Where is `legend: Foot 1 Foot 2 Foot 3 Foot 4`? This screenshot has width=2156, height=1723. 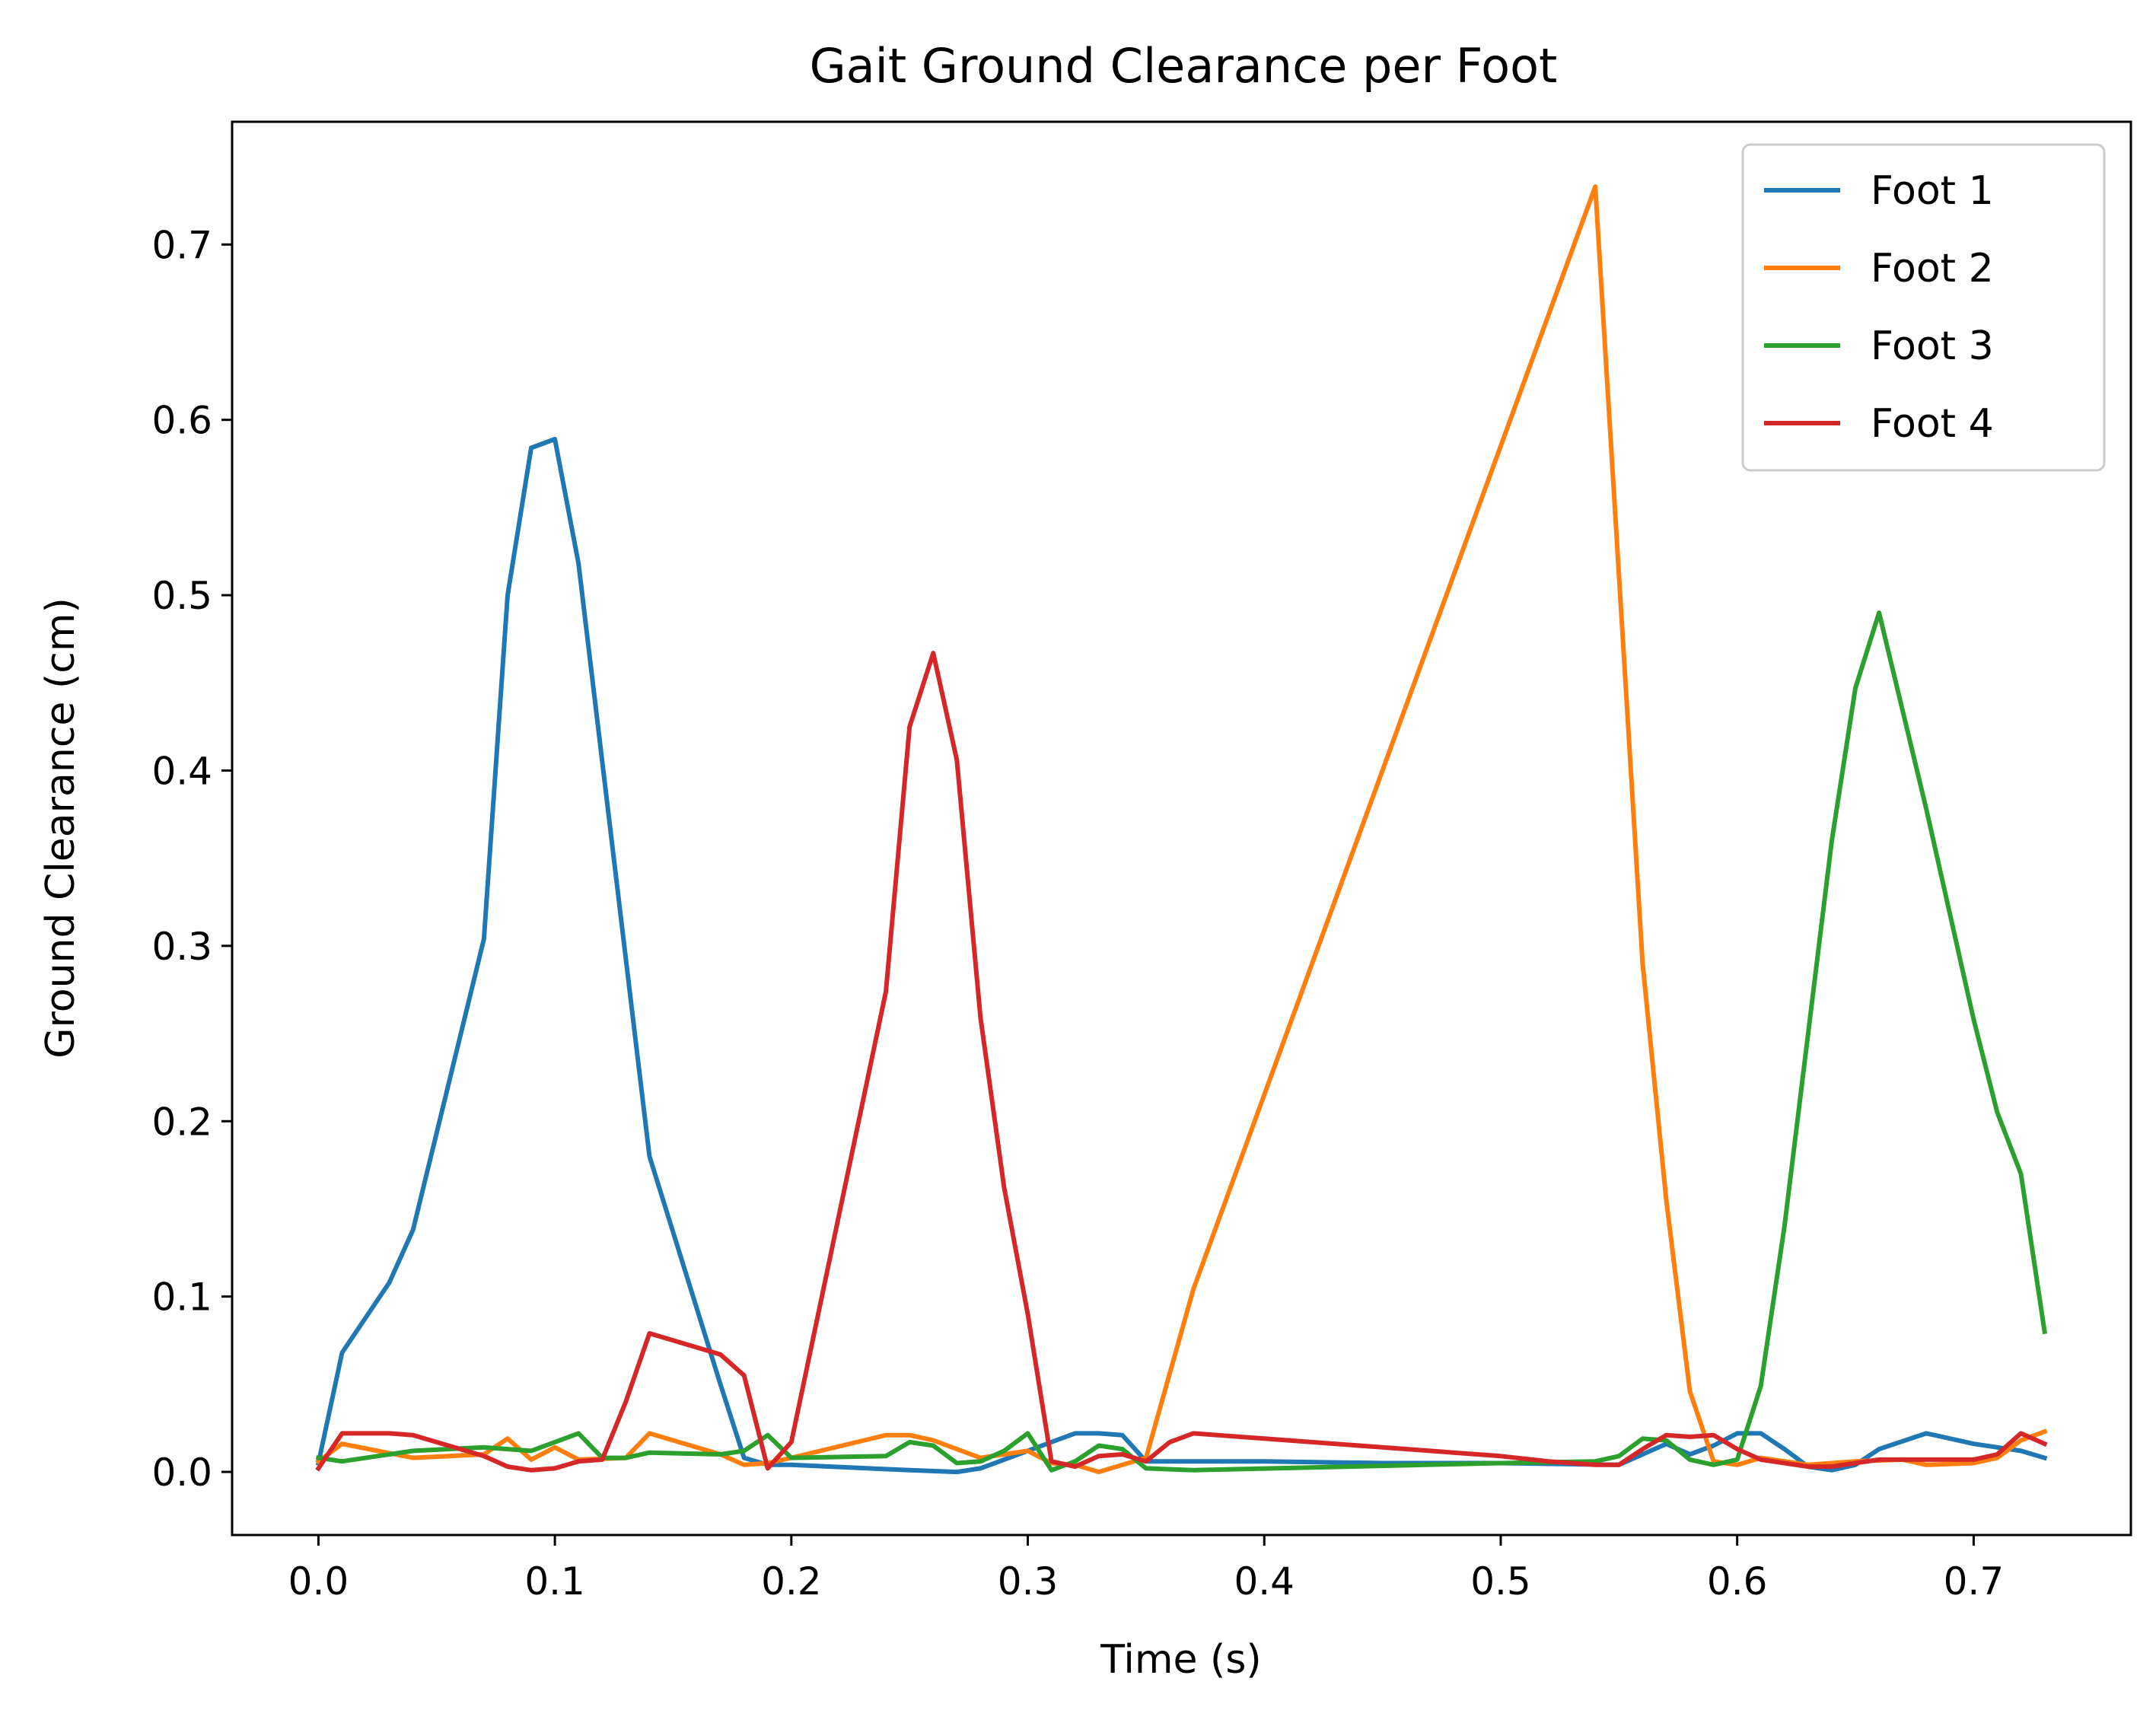
legend: Foot 1 Foot 2 Foot 3 Foot 4 is located at coordinates (1924, 307).